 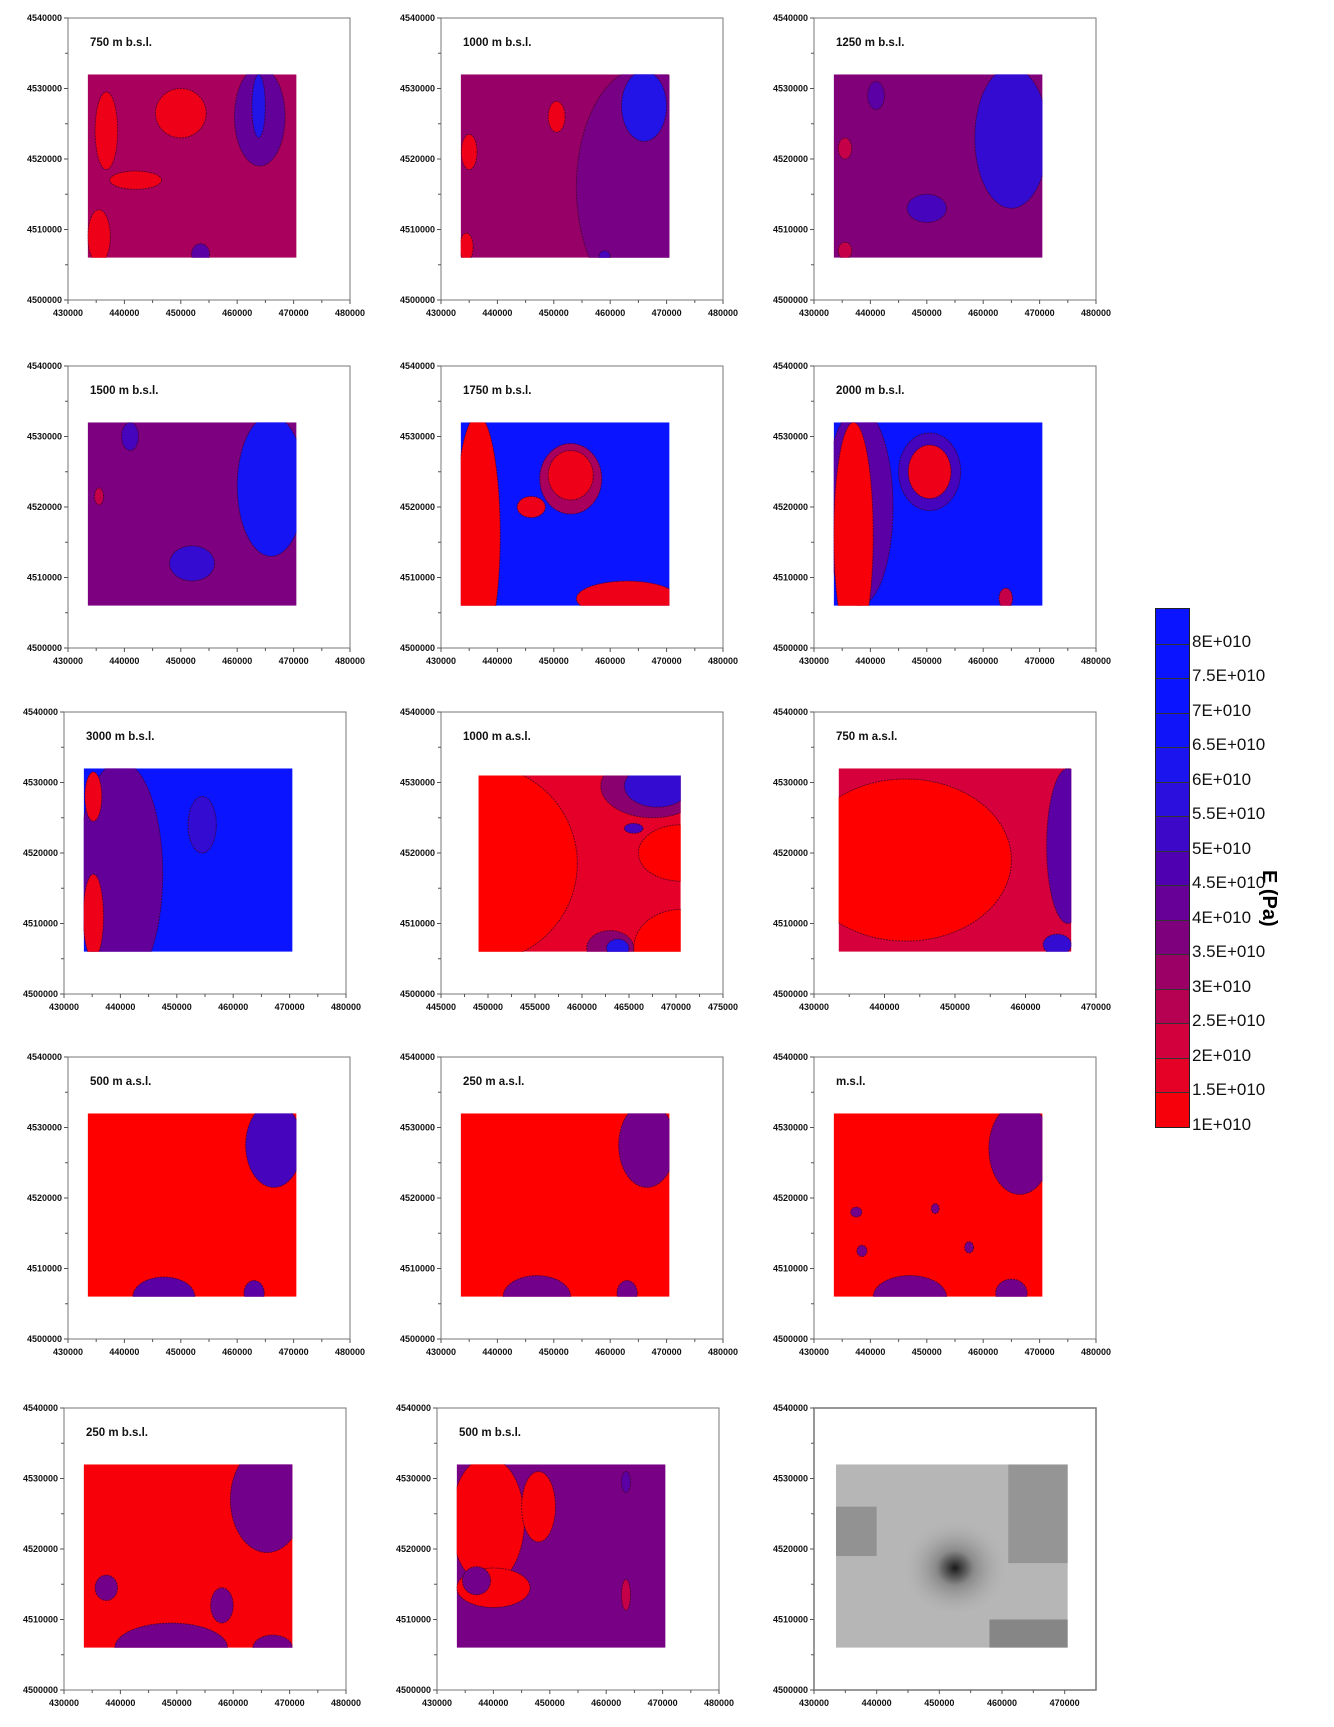 What do you see at coordinates (870, 43) in the screenshot?
I see `panel-title: 1250 m b.s.l.` at bounding box center [870, 43].